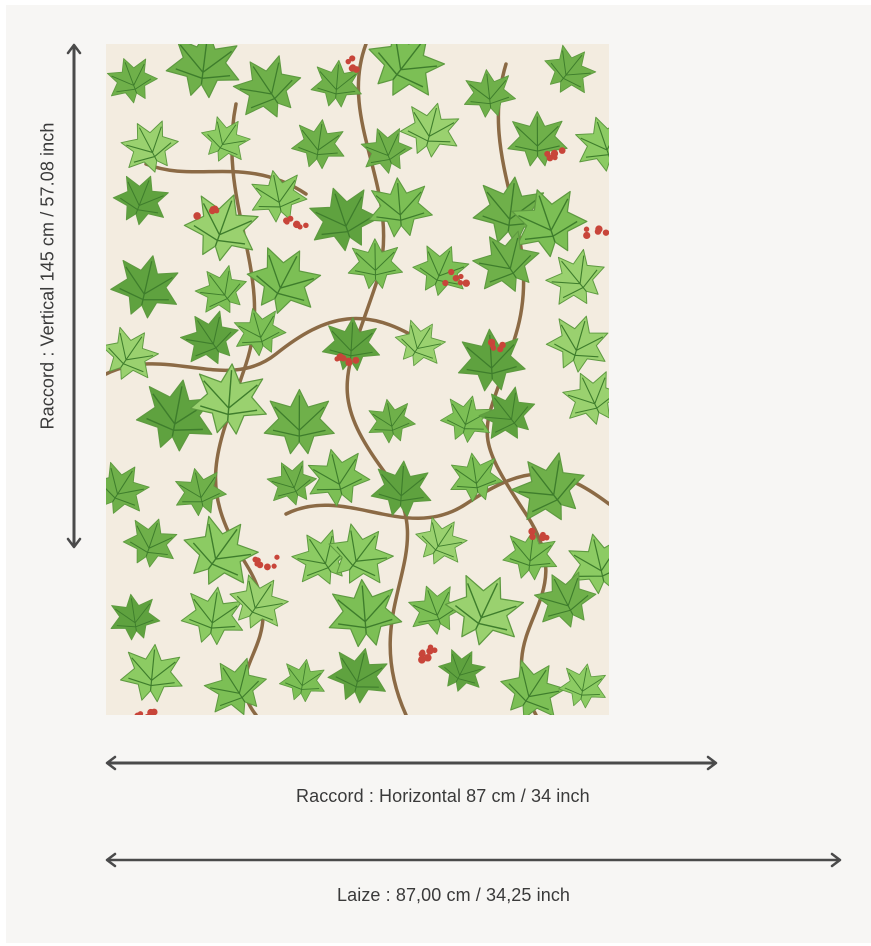  Describe the element at coordinates (443, 796) in the screenshot. I see `horizontal-repeat-label: Raccord : Horizontal 87 cm / 34 inch` at that location.